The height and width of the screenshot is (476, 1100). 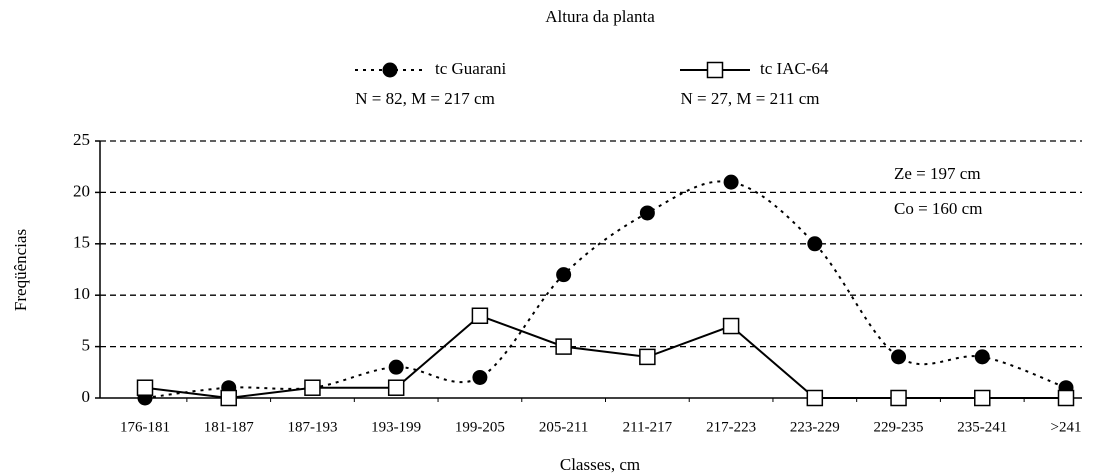 I want to click on legend-note: N = 82, M = 217 cm, so click(x=425, y=98).